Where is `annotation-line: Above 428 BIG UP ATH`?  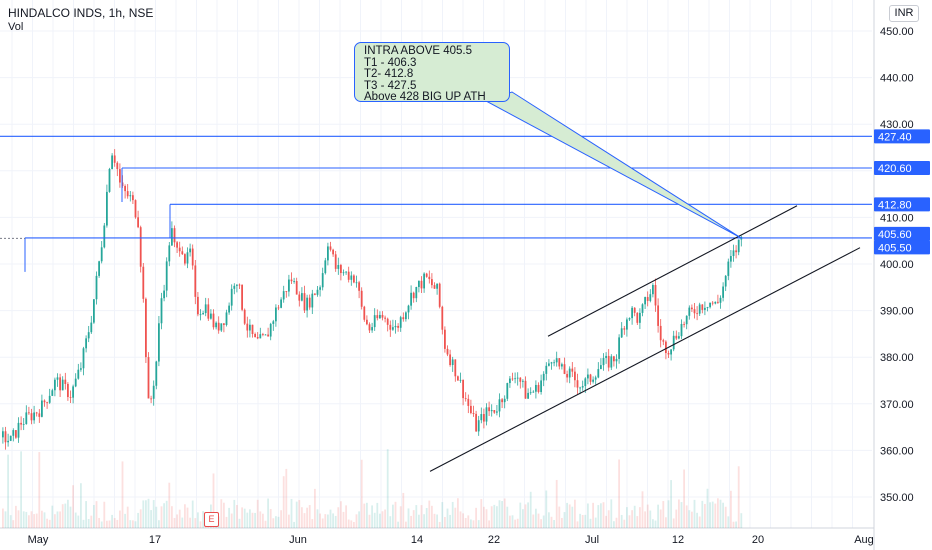 annotation-line: Above 428 BIG UP ATH is located at coordinates (425, 97).